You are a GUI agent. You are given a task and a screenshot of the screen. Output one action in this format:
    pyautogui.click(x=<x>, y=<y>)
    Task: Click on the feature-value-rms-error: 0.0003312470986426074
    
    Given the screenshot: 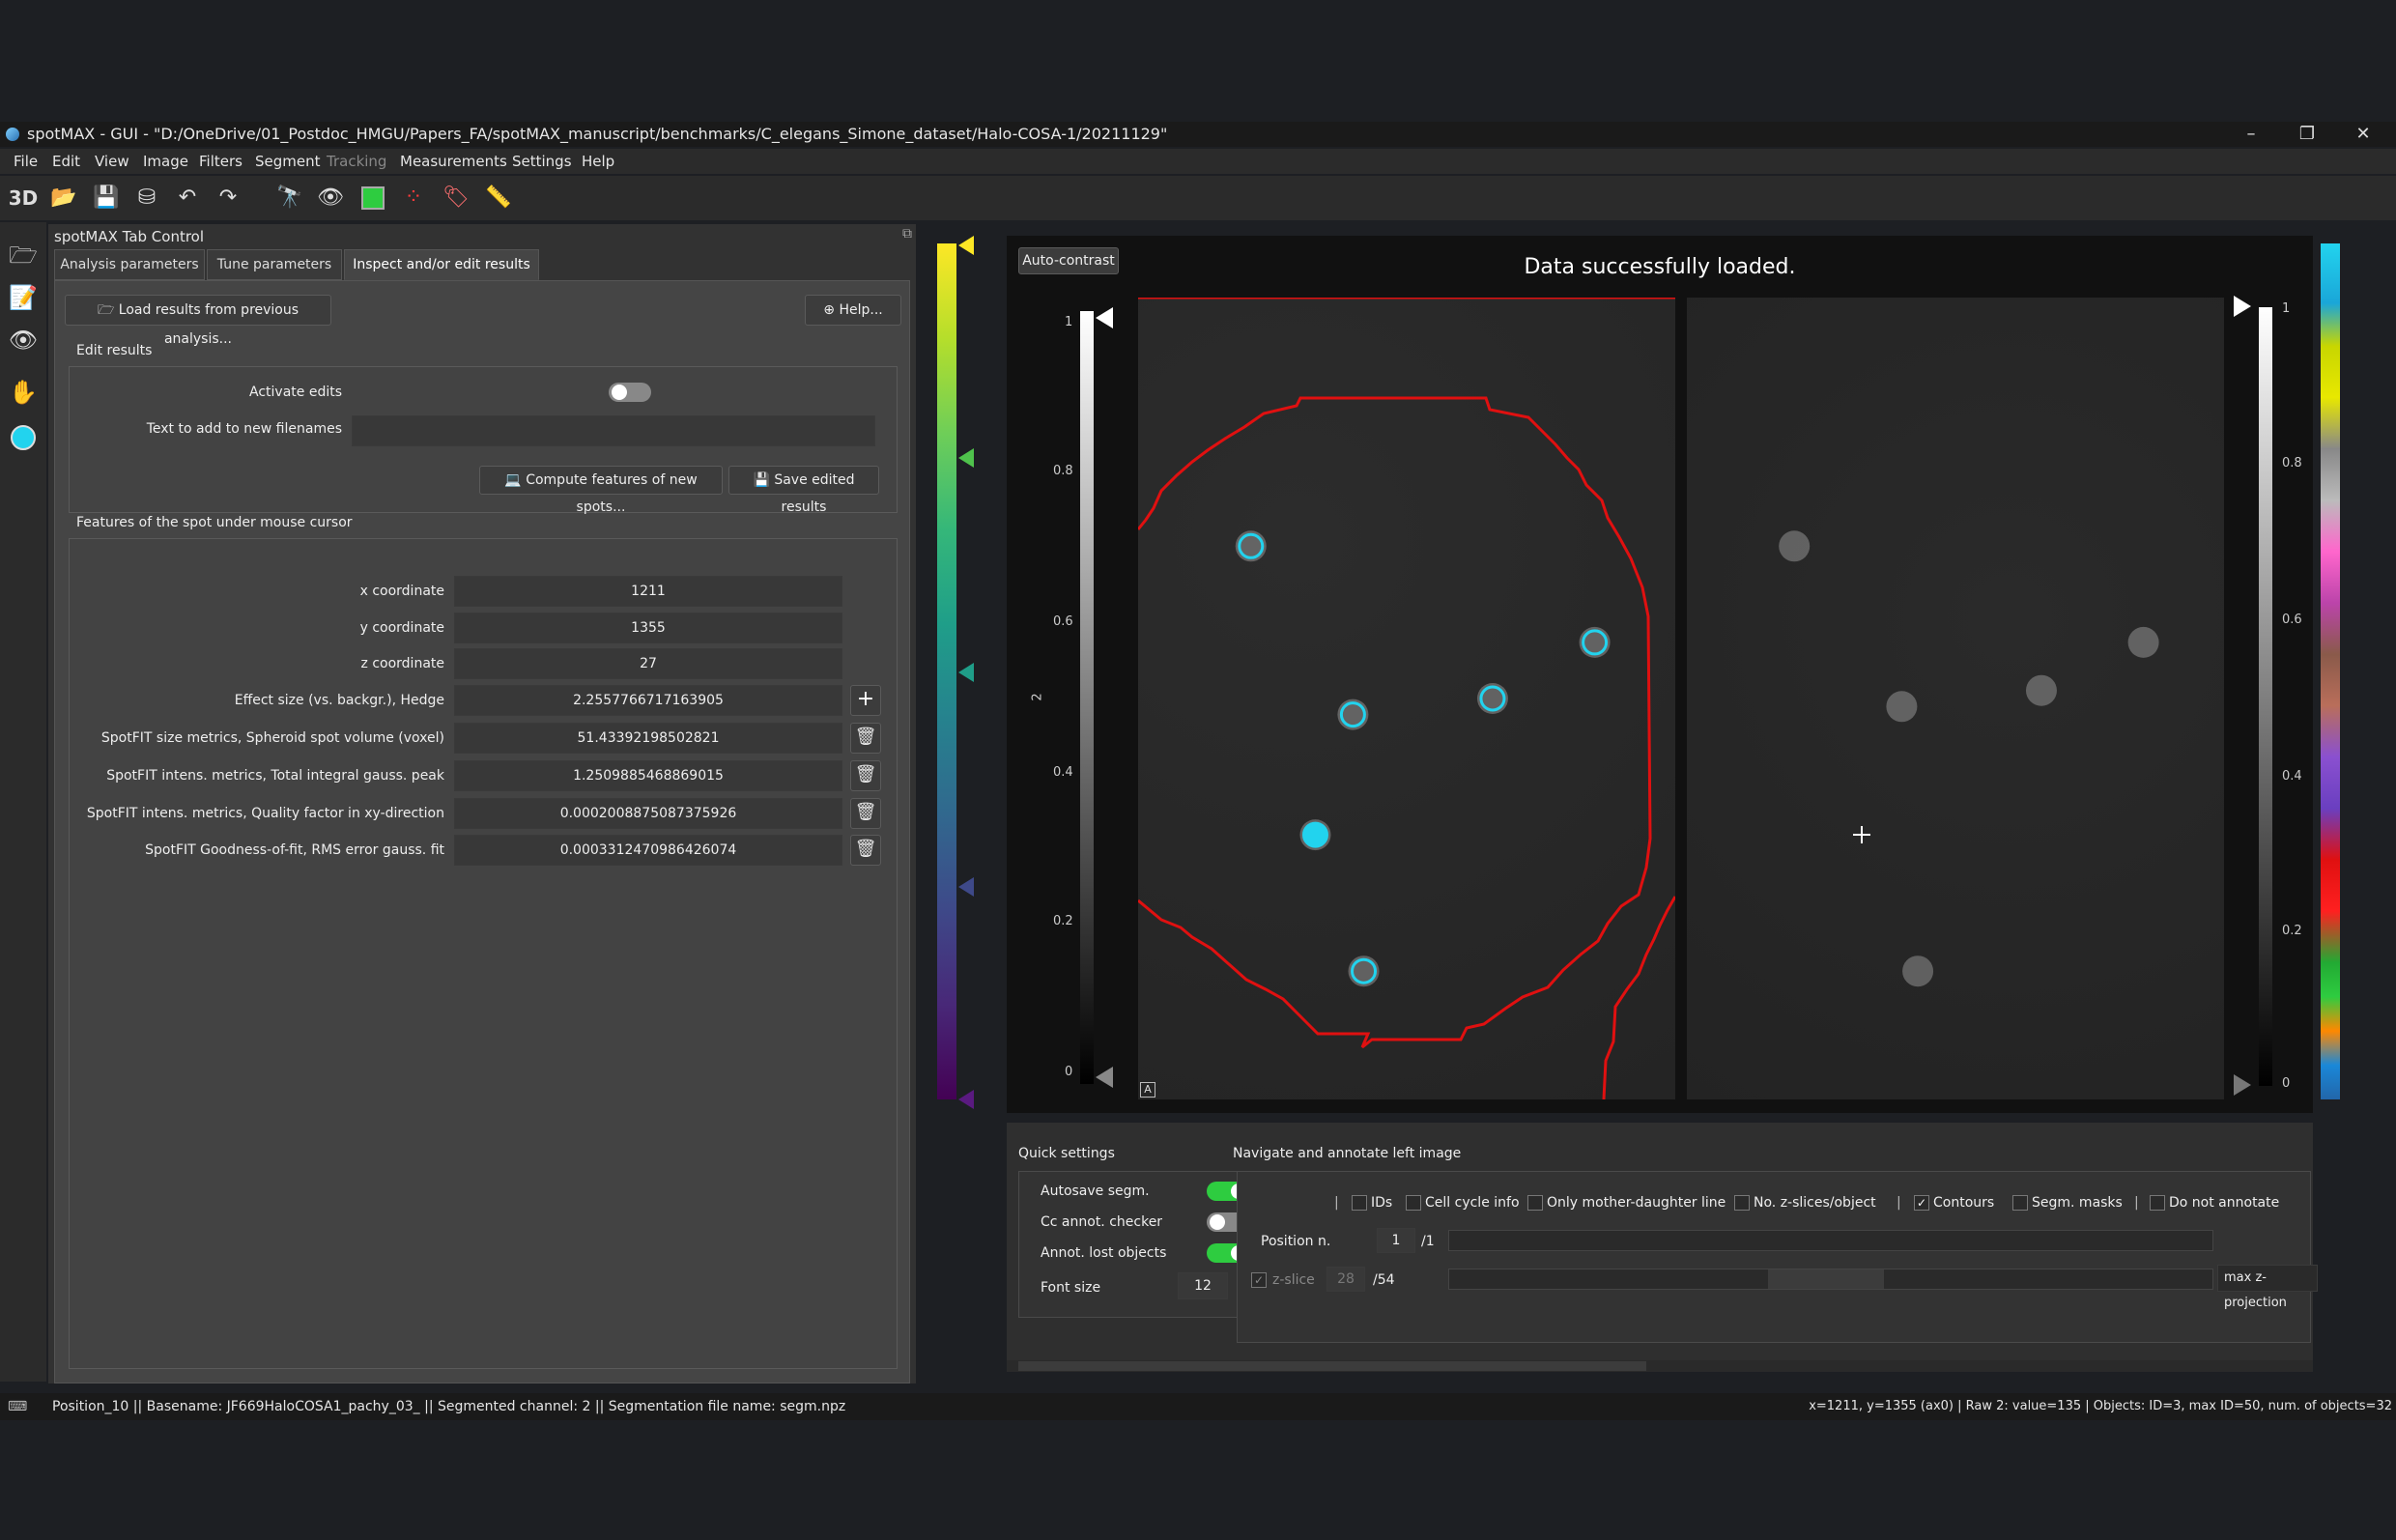 What is the action you would take?
    pyautogui.click(x=648, y=850)
    